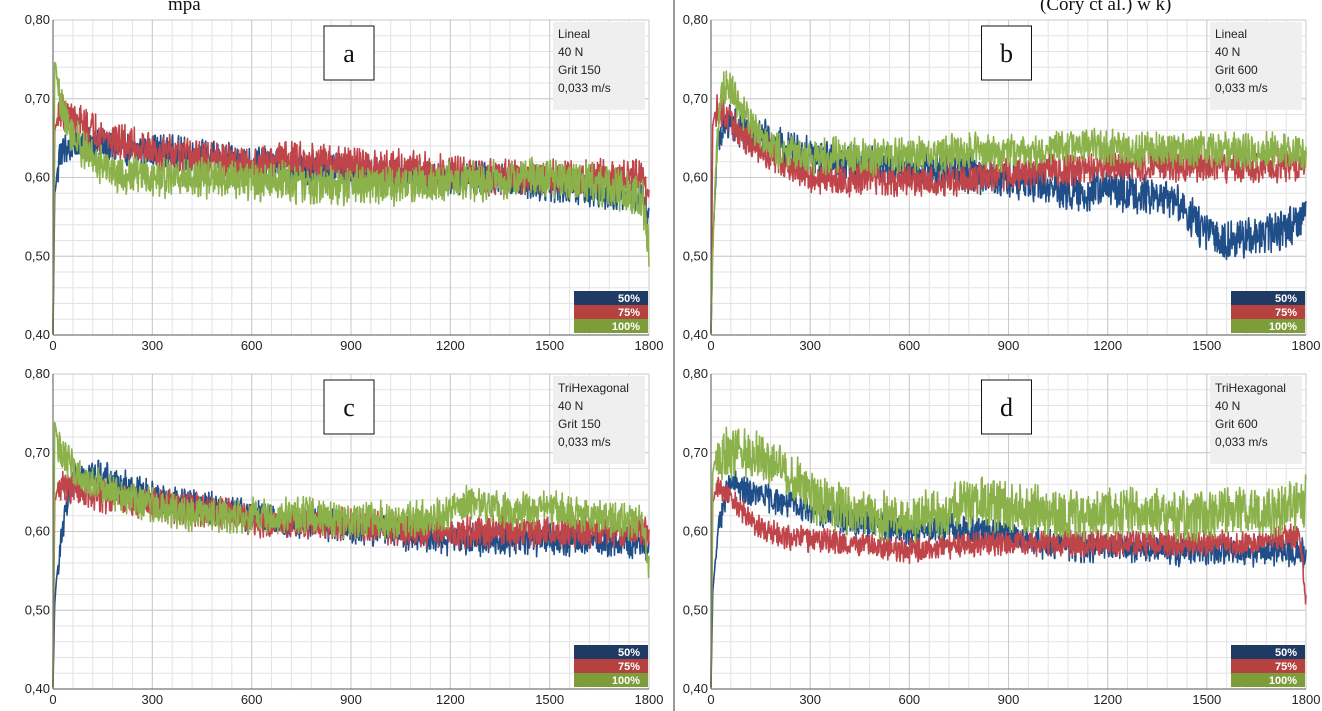  Describe the element at coordinates (1105, 7) in the screenshot. I see `header-right-text: (Cory ct al.) w k)` at that location.